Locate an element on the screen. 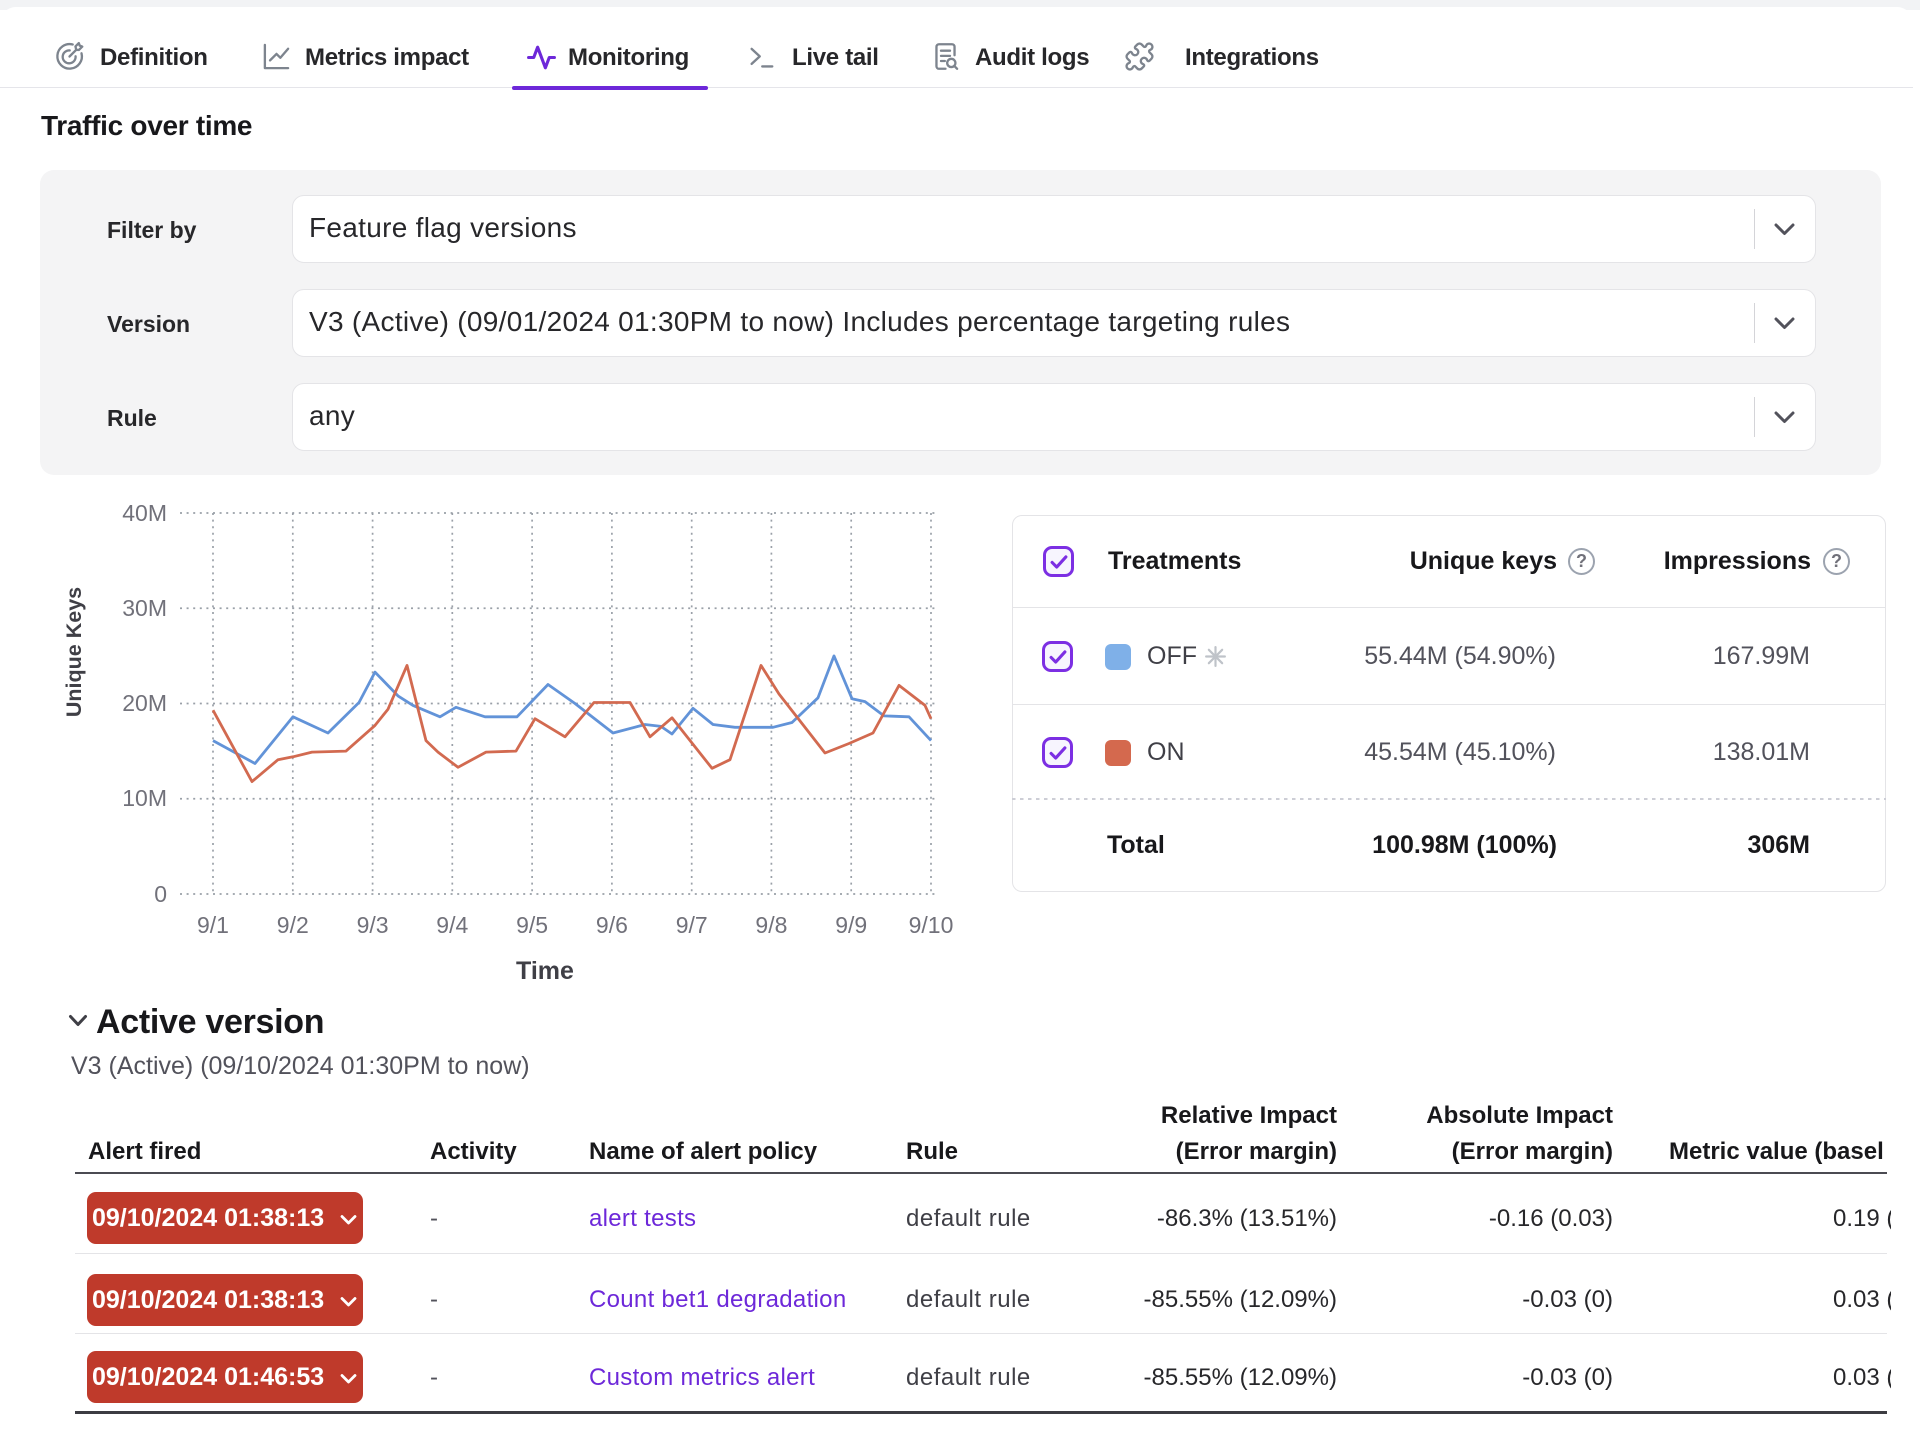  svg-text: 40M is located at coordinates (144, 513).